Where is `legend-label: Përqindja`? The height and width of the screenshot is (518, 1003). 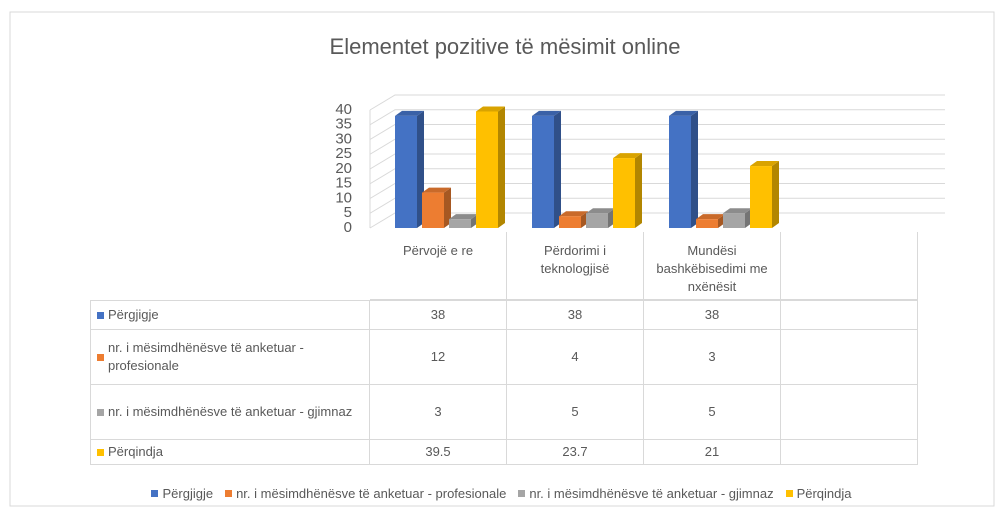 legend-label: Përqindja is located at coordinates (824, 493).